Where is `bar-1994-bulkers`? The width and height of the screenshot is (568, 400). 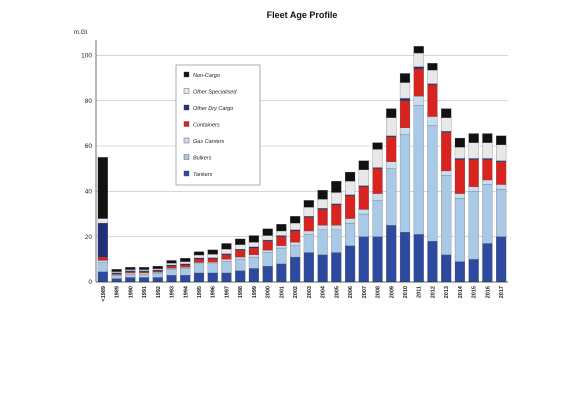
bar-1994-bulkers is located at coordinates (185, 272).